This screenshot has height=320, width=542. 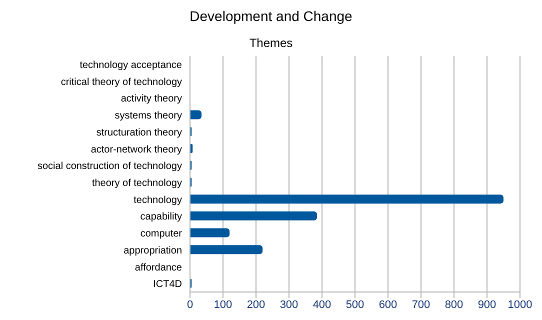 What do you see at coordinates (223, 304) in the screenshot?
I see `x-tick-label: 100` at bounding box center [223, 304].